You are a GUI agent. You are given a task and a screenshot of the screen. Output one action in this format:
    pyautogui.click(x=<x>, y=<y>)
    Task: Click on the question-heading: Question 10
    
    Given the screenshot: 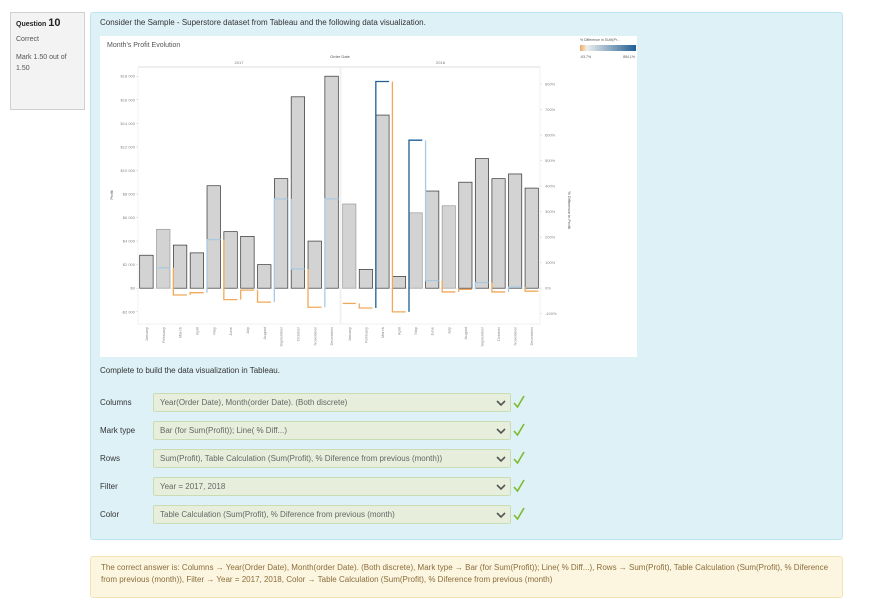 What is the action you would take?
    pyautogui.click(x=47, y=23)
    